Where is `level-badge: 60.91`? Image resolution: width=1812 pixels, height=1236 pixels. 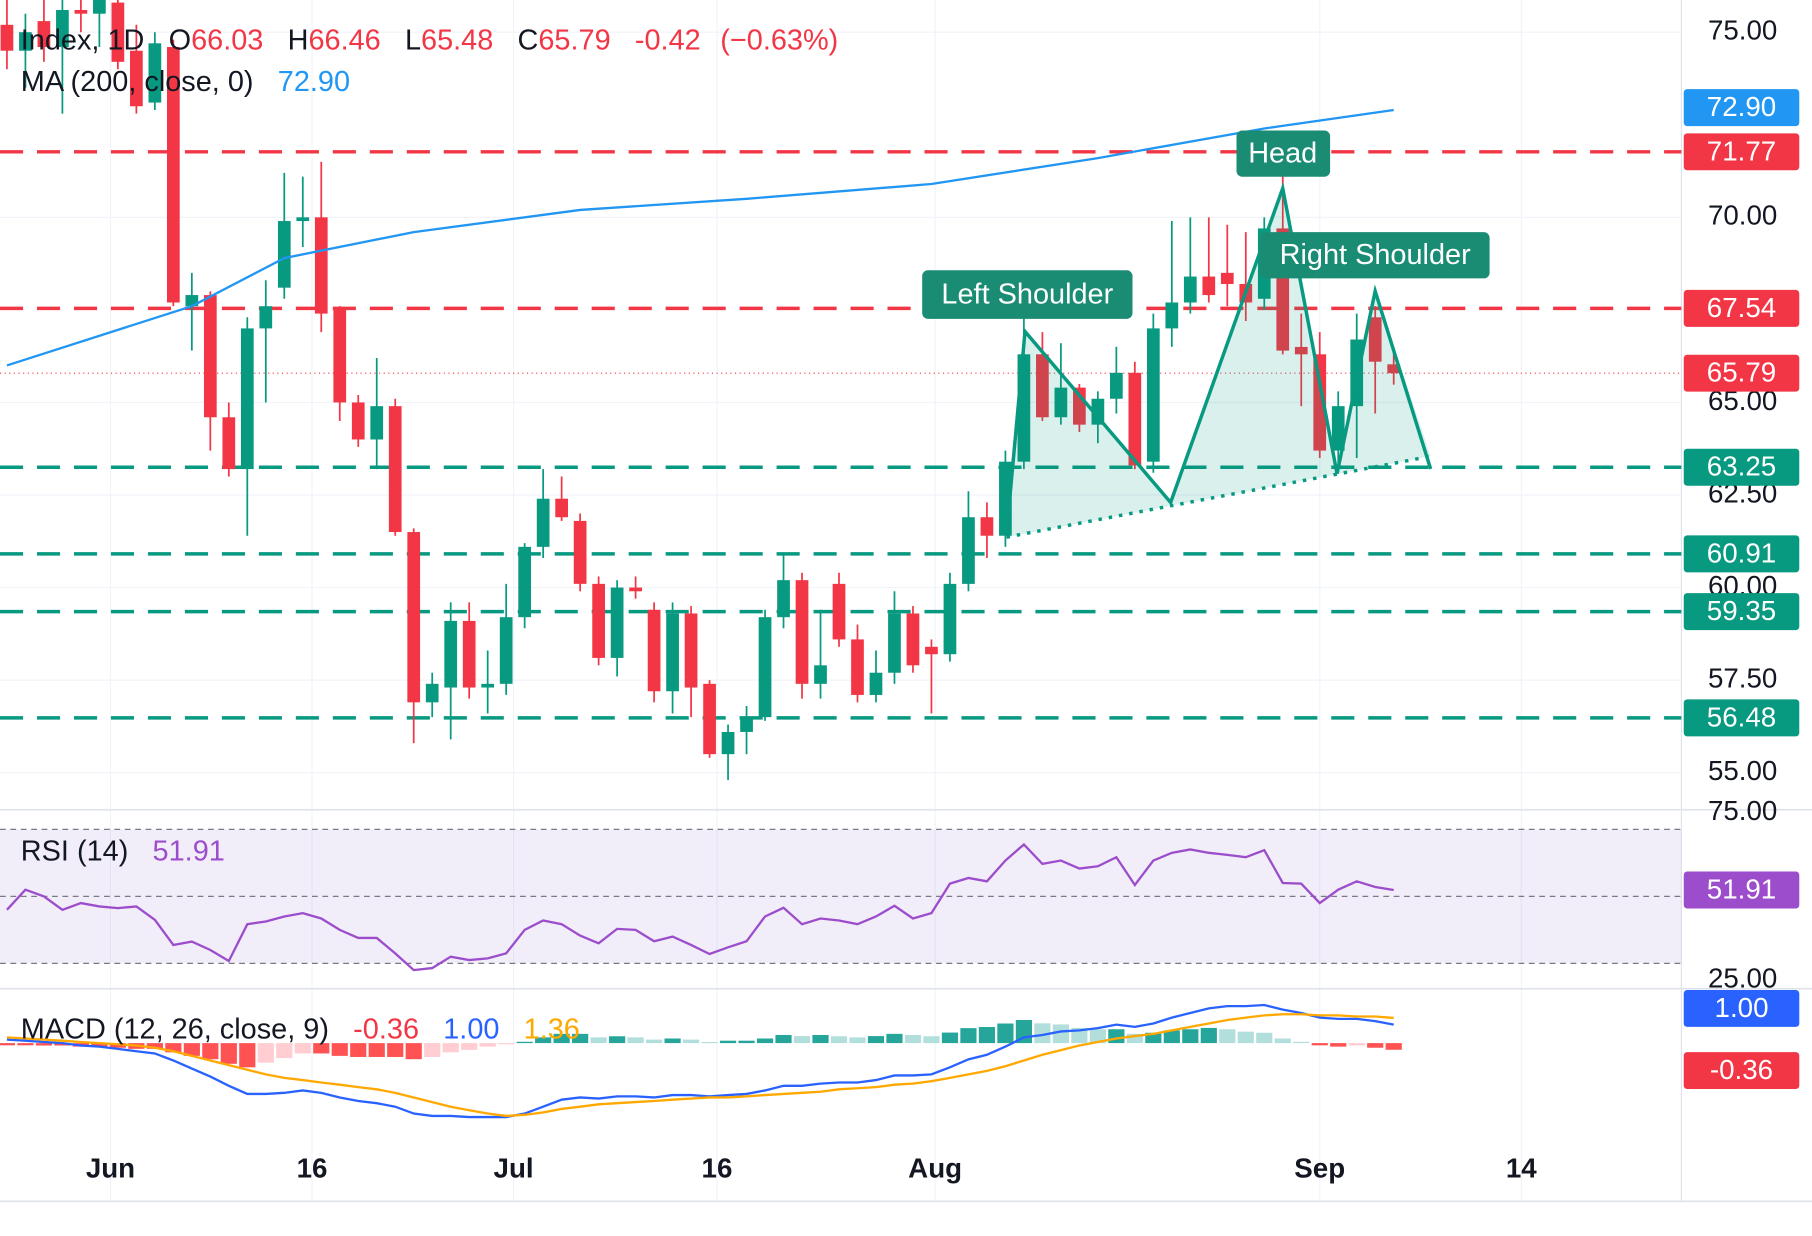
level-badge: 60.91 is located at coordinates (1741, 552).